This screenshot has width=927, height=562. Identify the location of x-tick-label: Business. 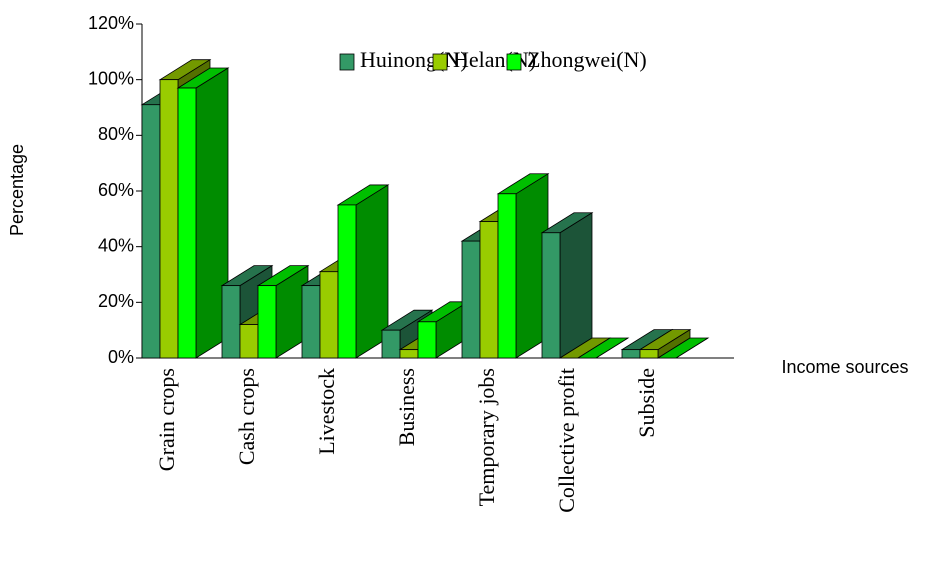
(406, 407).